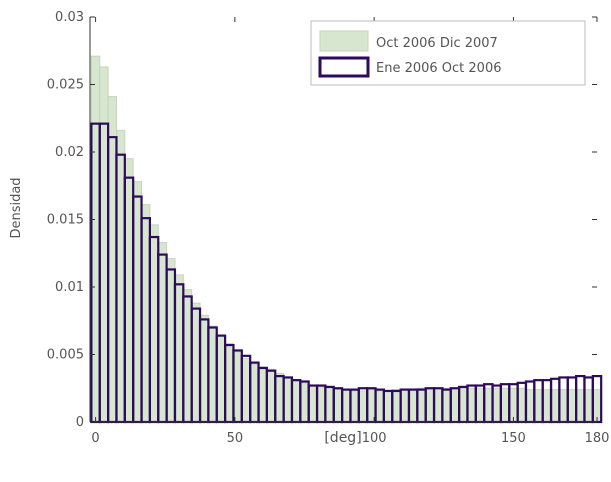 The image size is (611, 482). I want to click on y-tick-label-4: 0.02, so click(69, 152).